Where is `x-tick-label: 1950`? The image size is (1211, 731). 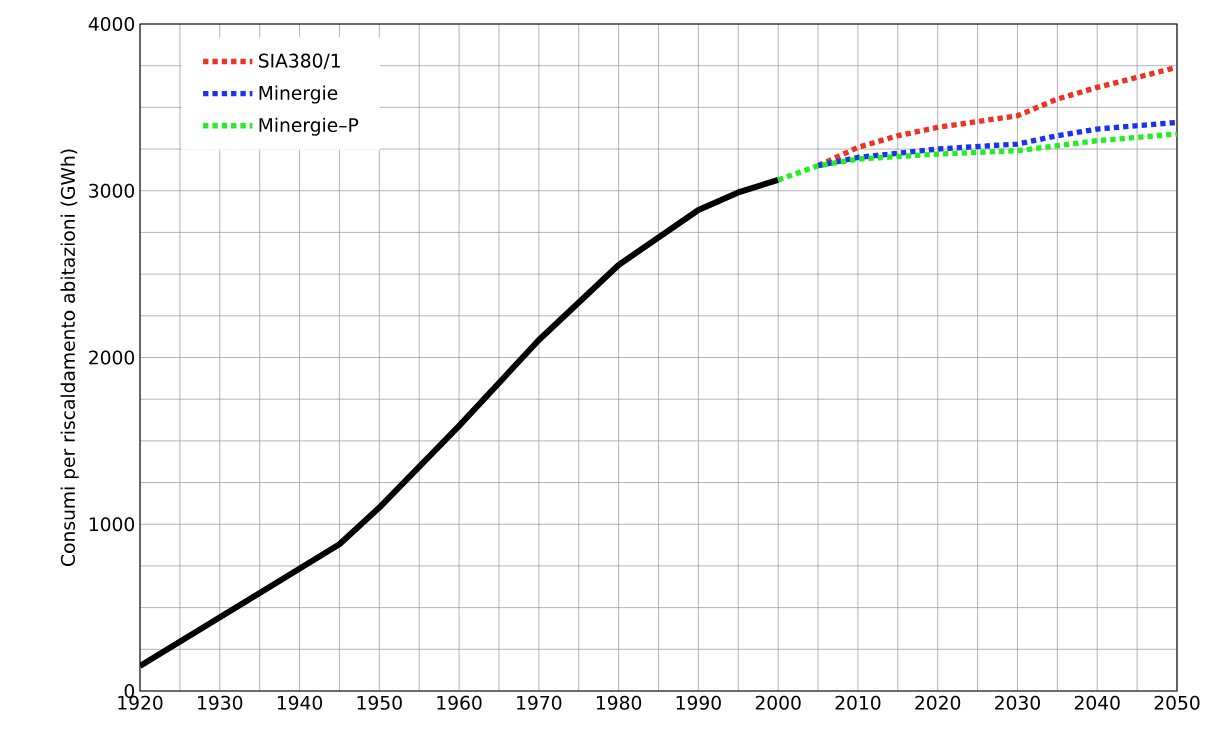 x-tick-label: 1950 is located at coordinates (379, 702).